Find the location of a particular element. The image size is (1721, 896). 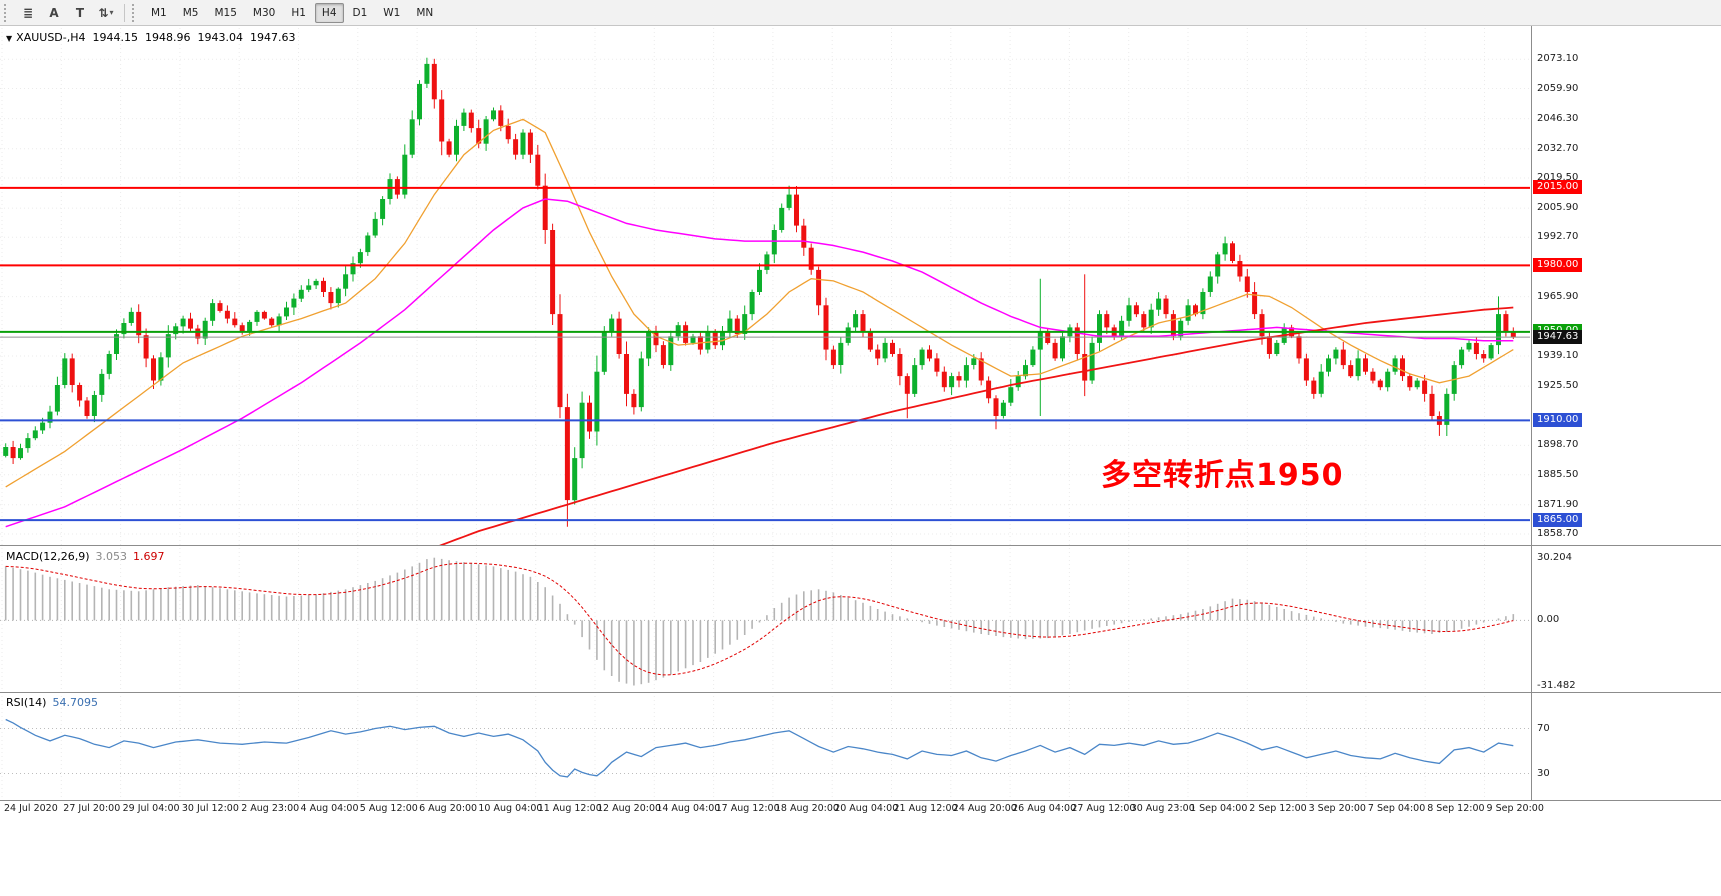

timeframe-mn-button: MN is located at coordinates (425, 12).